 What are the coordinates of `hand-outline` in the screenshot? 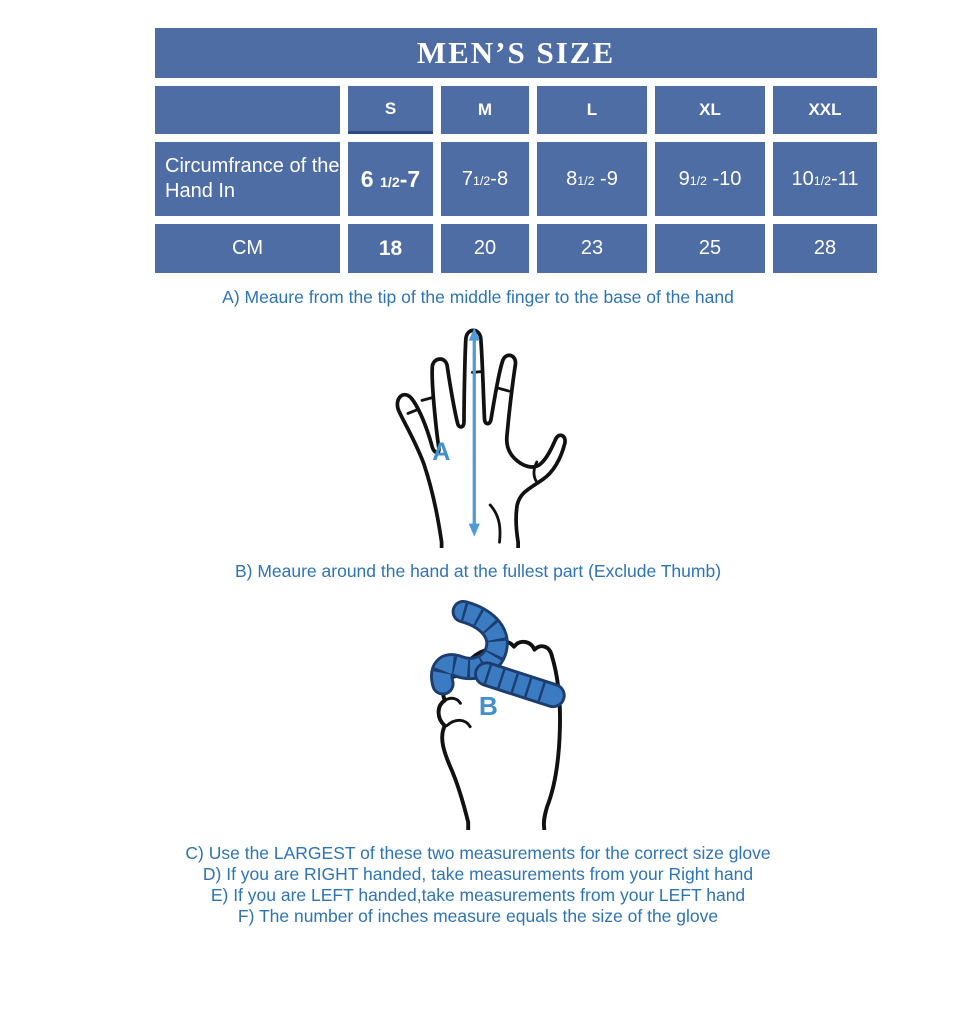 It's located at (481, 438).